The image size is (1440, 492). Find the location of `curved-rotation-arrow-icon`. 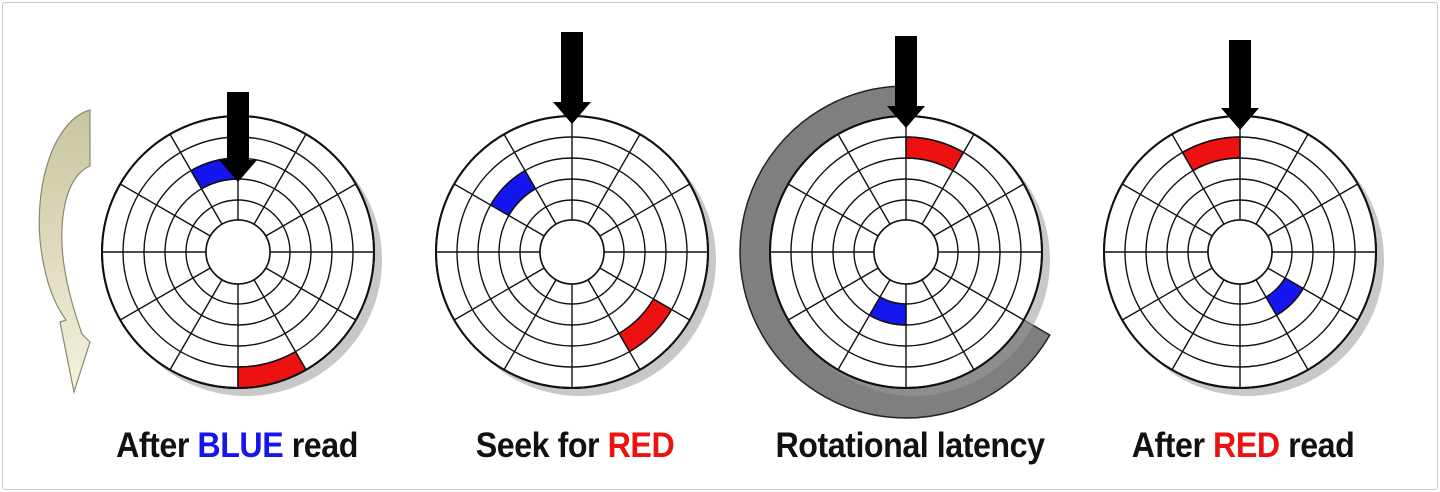

curved-rotation-arrow-icon is located at coordinates (64, 252).